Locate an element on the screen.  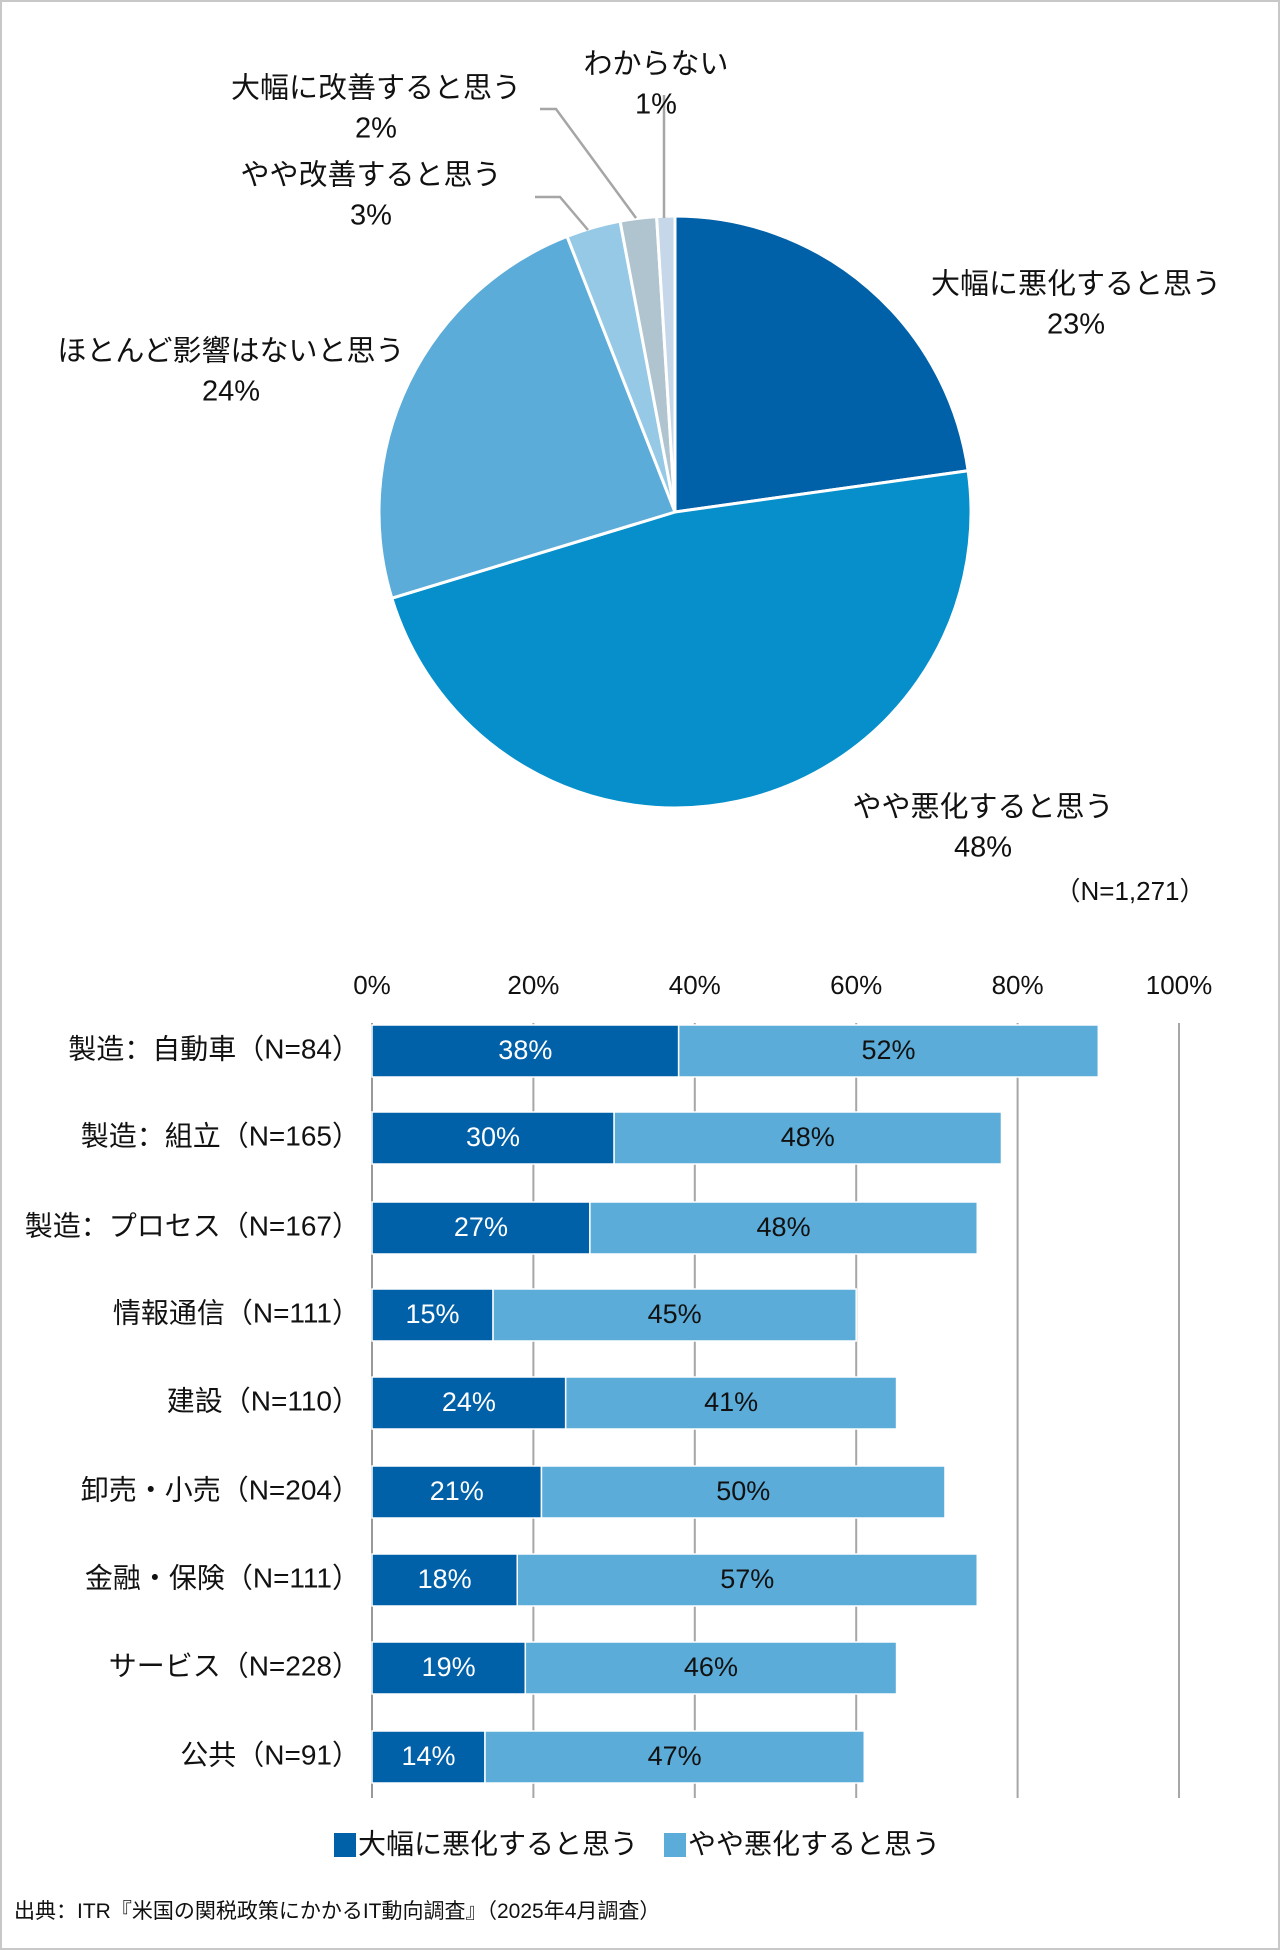
bar-value-label: 52% is located at coordinates (888, 1050).